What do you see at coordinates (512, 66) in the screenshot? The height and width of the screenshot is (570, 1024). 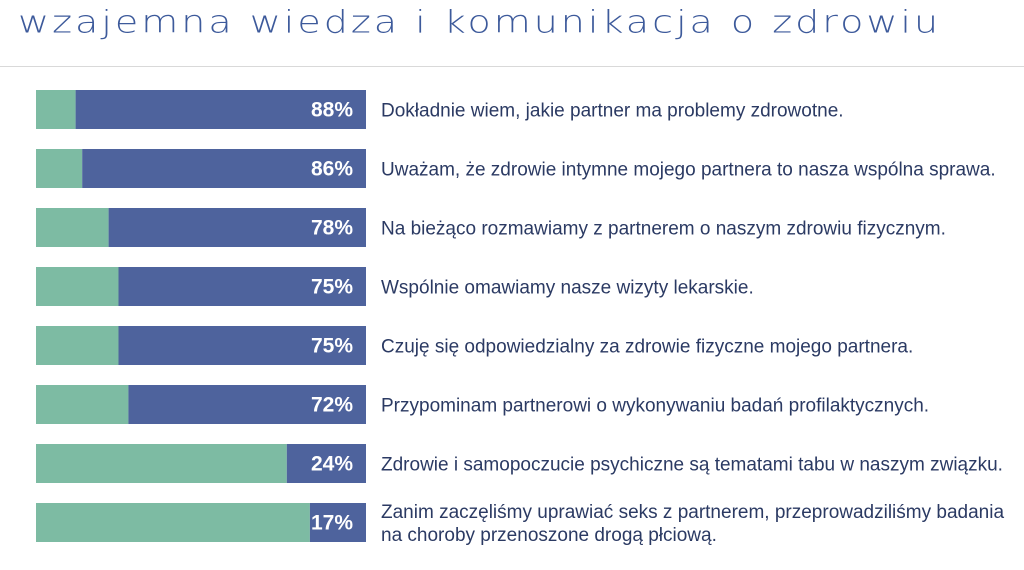 I see `title-divider` at bounding box center [512, 66].